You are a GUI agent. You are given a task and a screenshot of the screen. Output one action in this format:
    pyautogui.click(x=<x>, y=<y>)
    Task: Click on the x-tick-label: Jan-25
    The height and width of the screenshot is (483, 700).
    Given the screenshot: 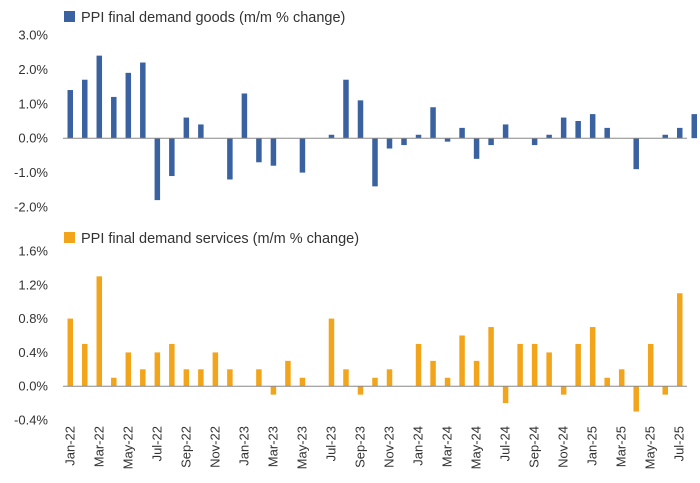 What is the action you would take?
    pyautogui.click(x=592, y=446)
    